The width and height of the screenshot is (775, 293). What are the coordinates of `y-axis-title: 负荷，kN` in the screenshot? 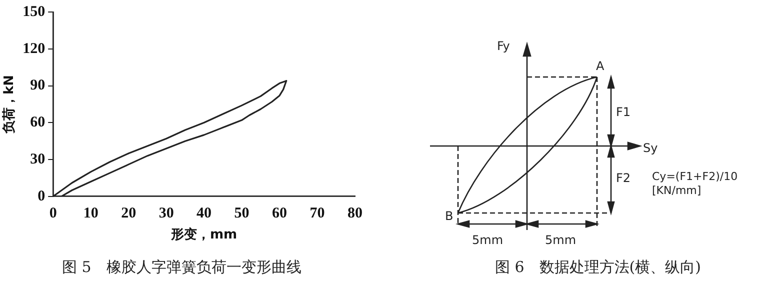 It's located at (9, 104).